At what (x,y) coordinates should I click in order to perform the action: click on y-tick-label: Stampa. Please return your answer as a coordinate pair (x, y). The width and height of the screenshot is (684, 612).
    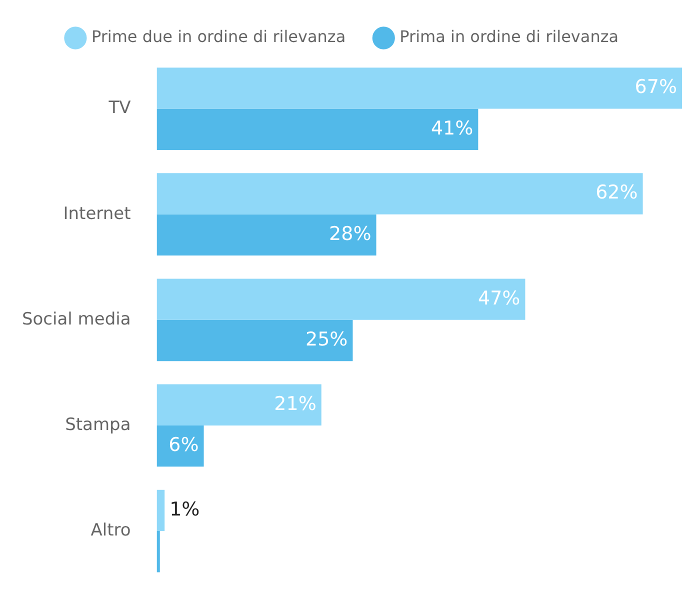
    Looking at the image, I should click on (98, 424).